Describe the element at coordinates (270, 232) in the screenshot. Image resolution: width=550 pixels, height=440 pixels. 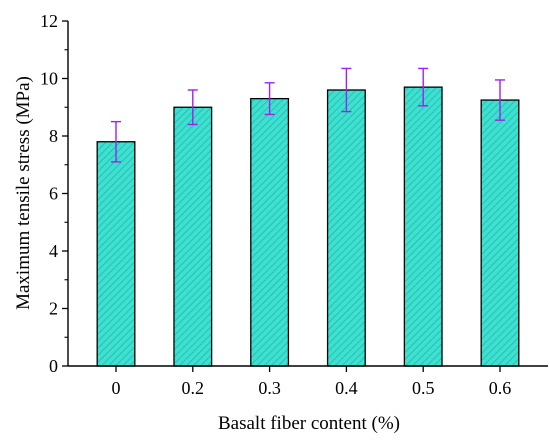
I see `bar-0.3` at that location.